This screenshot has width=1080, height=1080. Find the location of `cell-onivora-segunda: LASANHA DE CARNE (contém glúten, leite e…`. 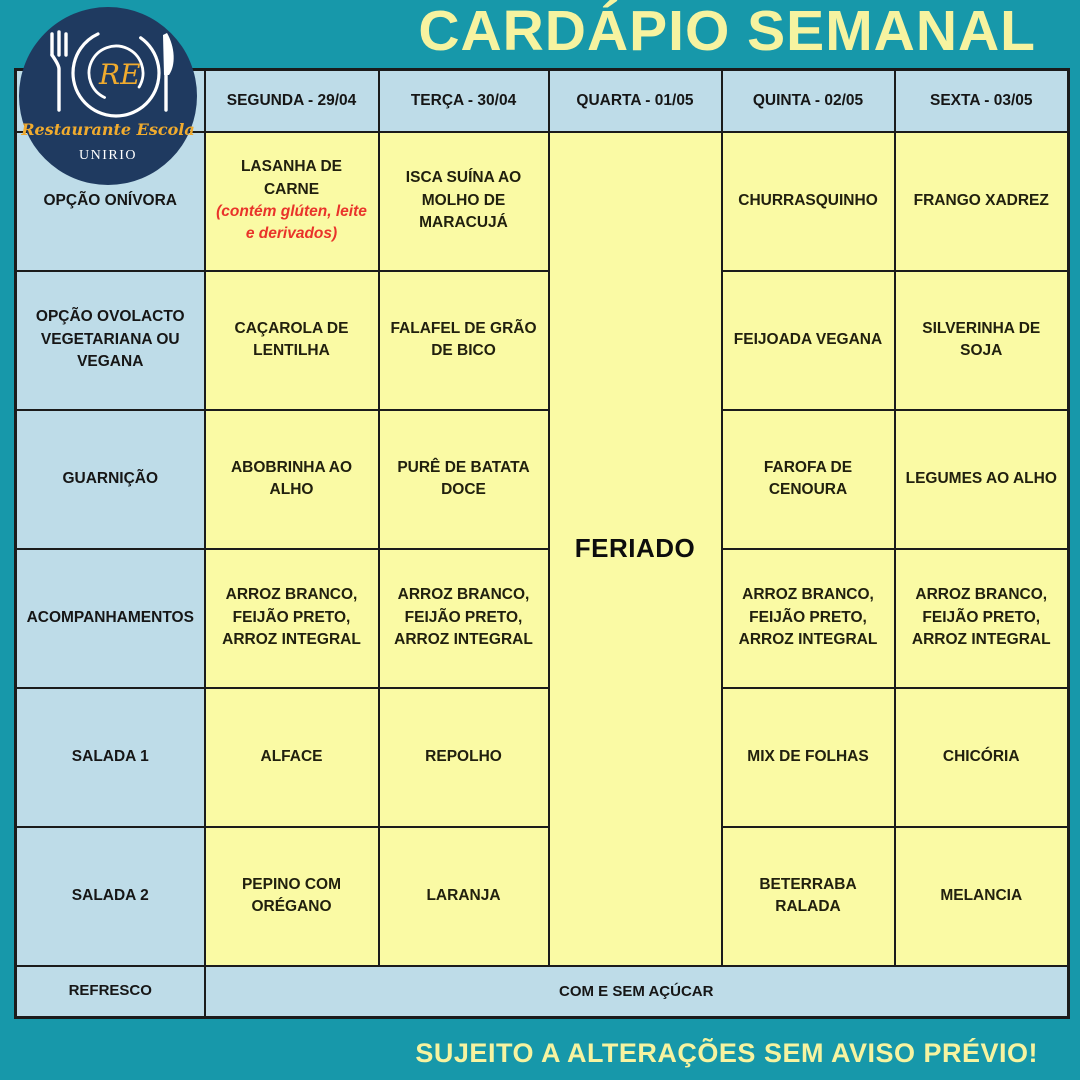

cell-onivora-segunda: LASANHA DE CARNE (contém glúten, leite e… is located at coordinates (291, 201).